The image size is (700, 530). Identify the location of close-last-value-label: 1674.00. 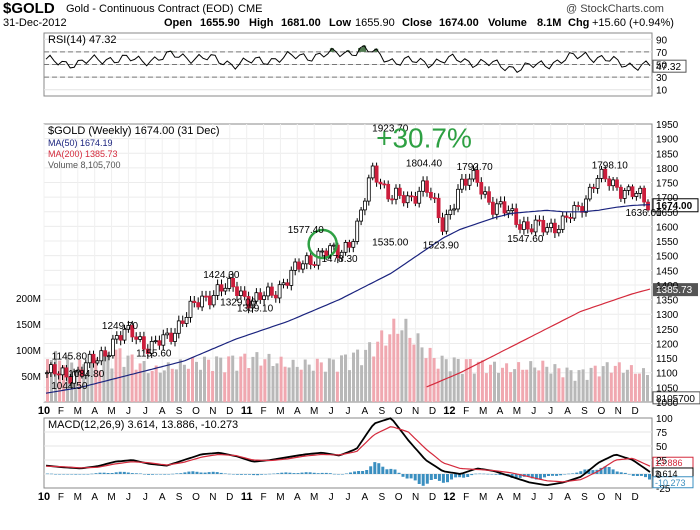
(674, 206).